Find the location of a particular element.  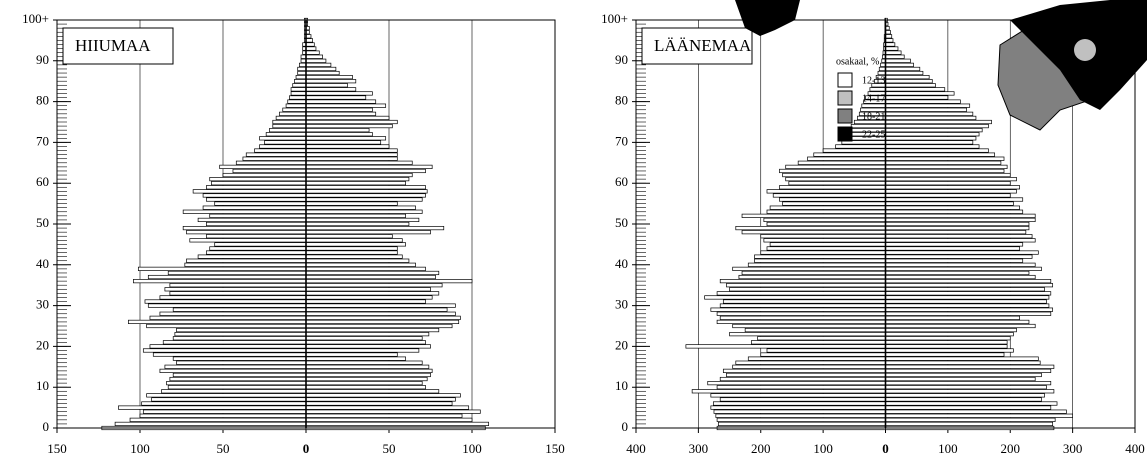

x-tick-label: 200 is located at coordinates (1011, 448).